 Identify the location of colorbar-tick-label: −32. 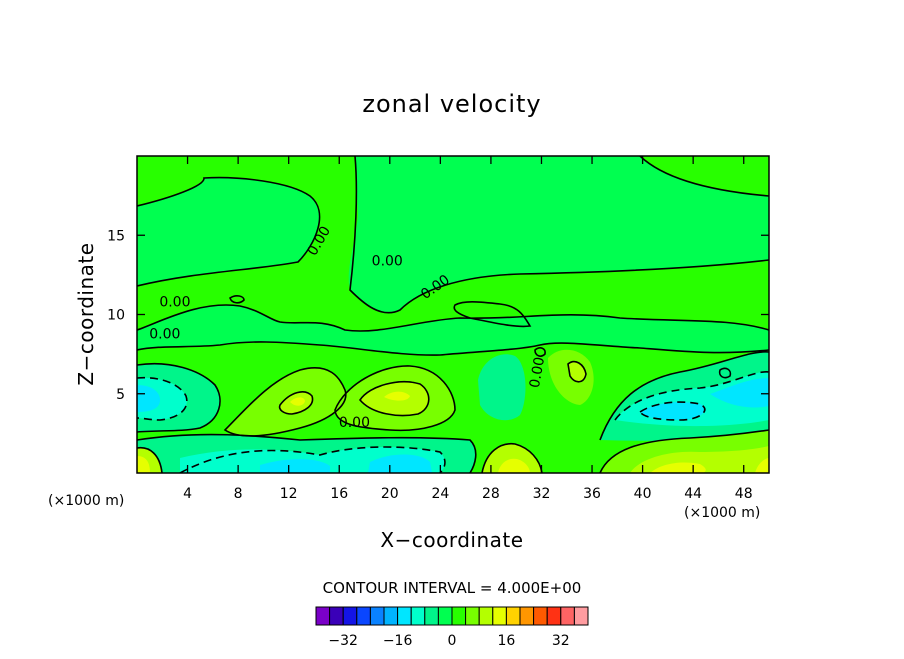
(343, 641).